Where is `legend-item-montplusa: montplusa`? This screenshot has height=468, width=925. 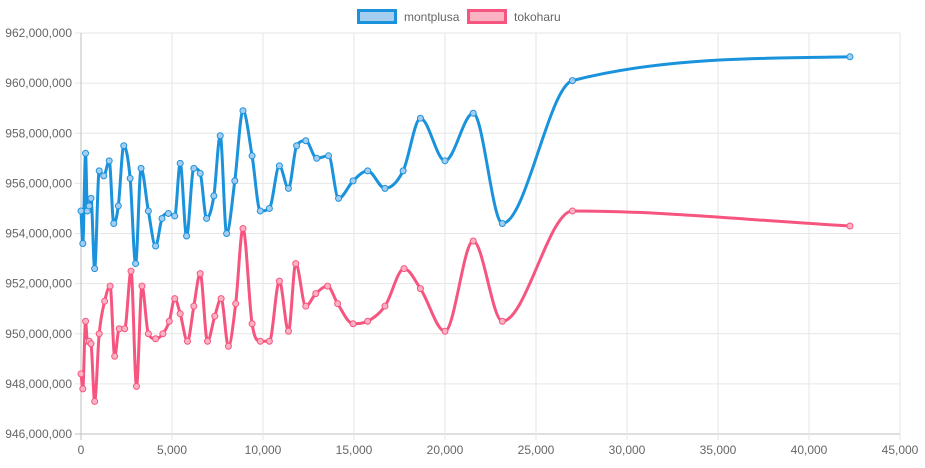
legend-item-montplusa: montplusa is located at coordinates (408, 16).